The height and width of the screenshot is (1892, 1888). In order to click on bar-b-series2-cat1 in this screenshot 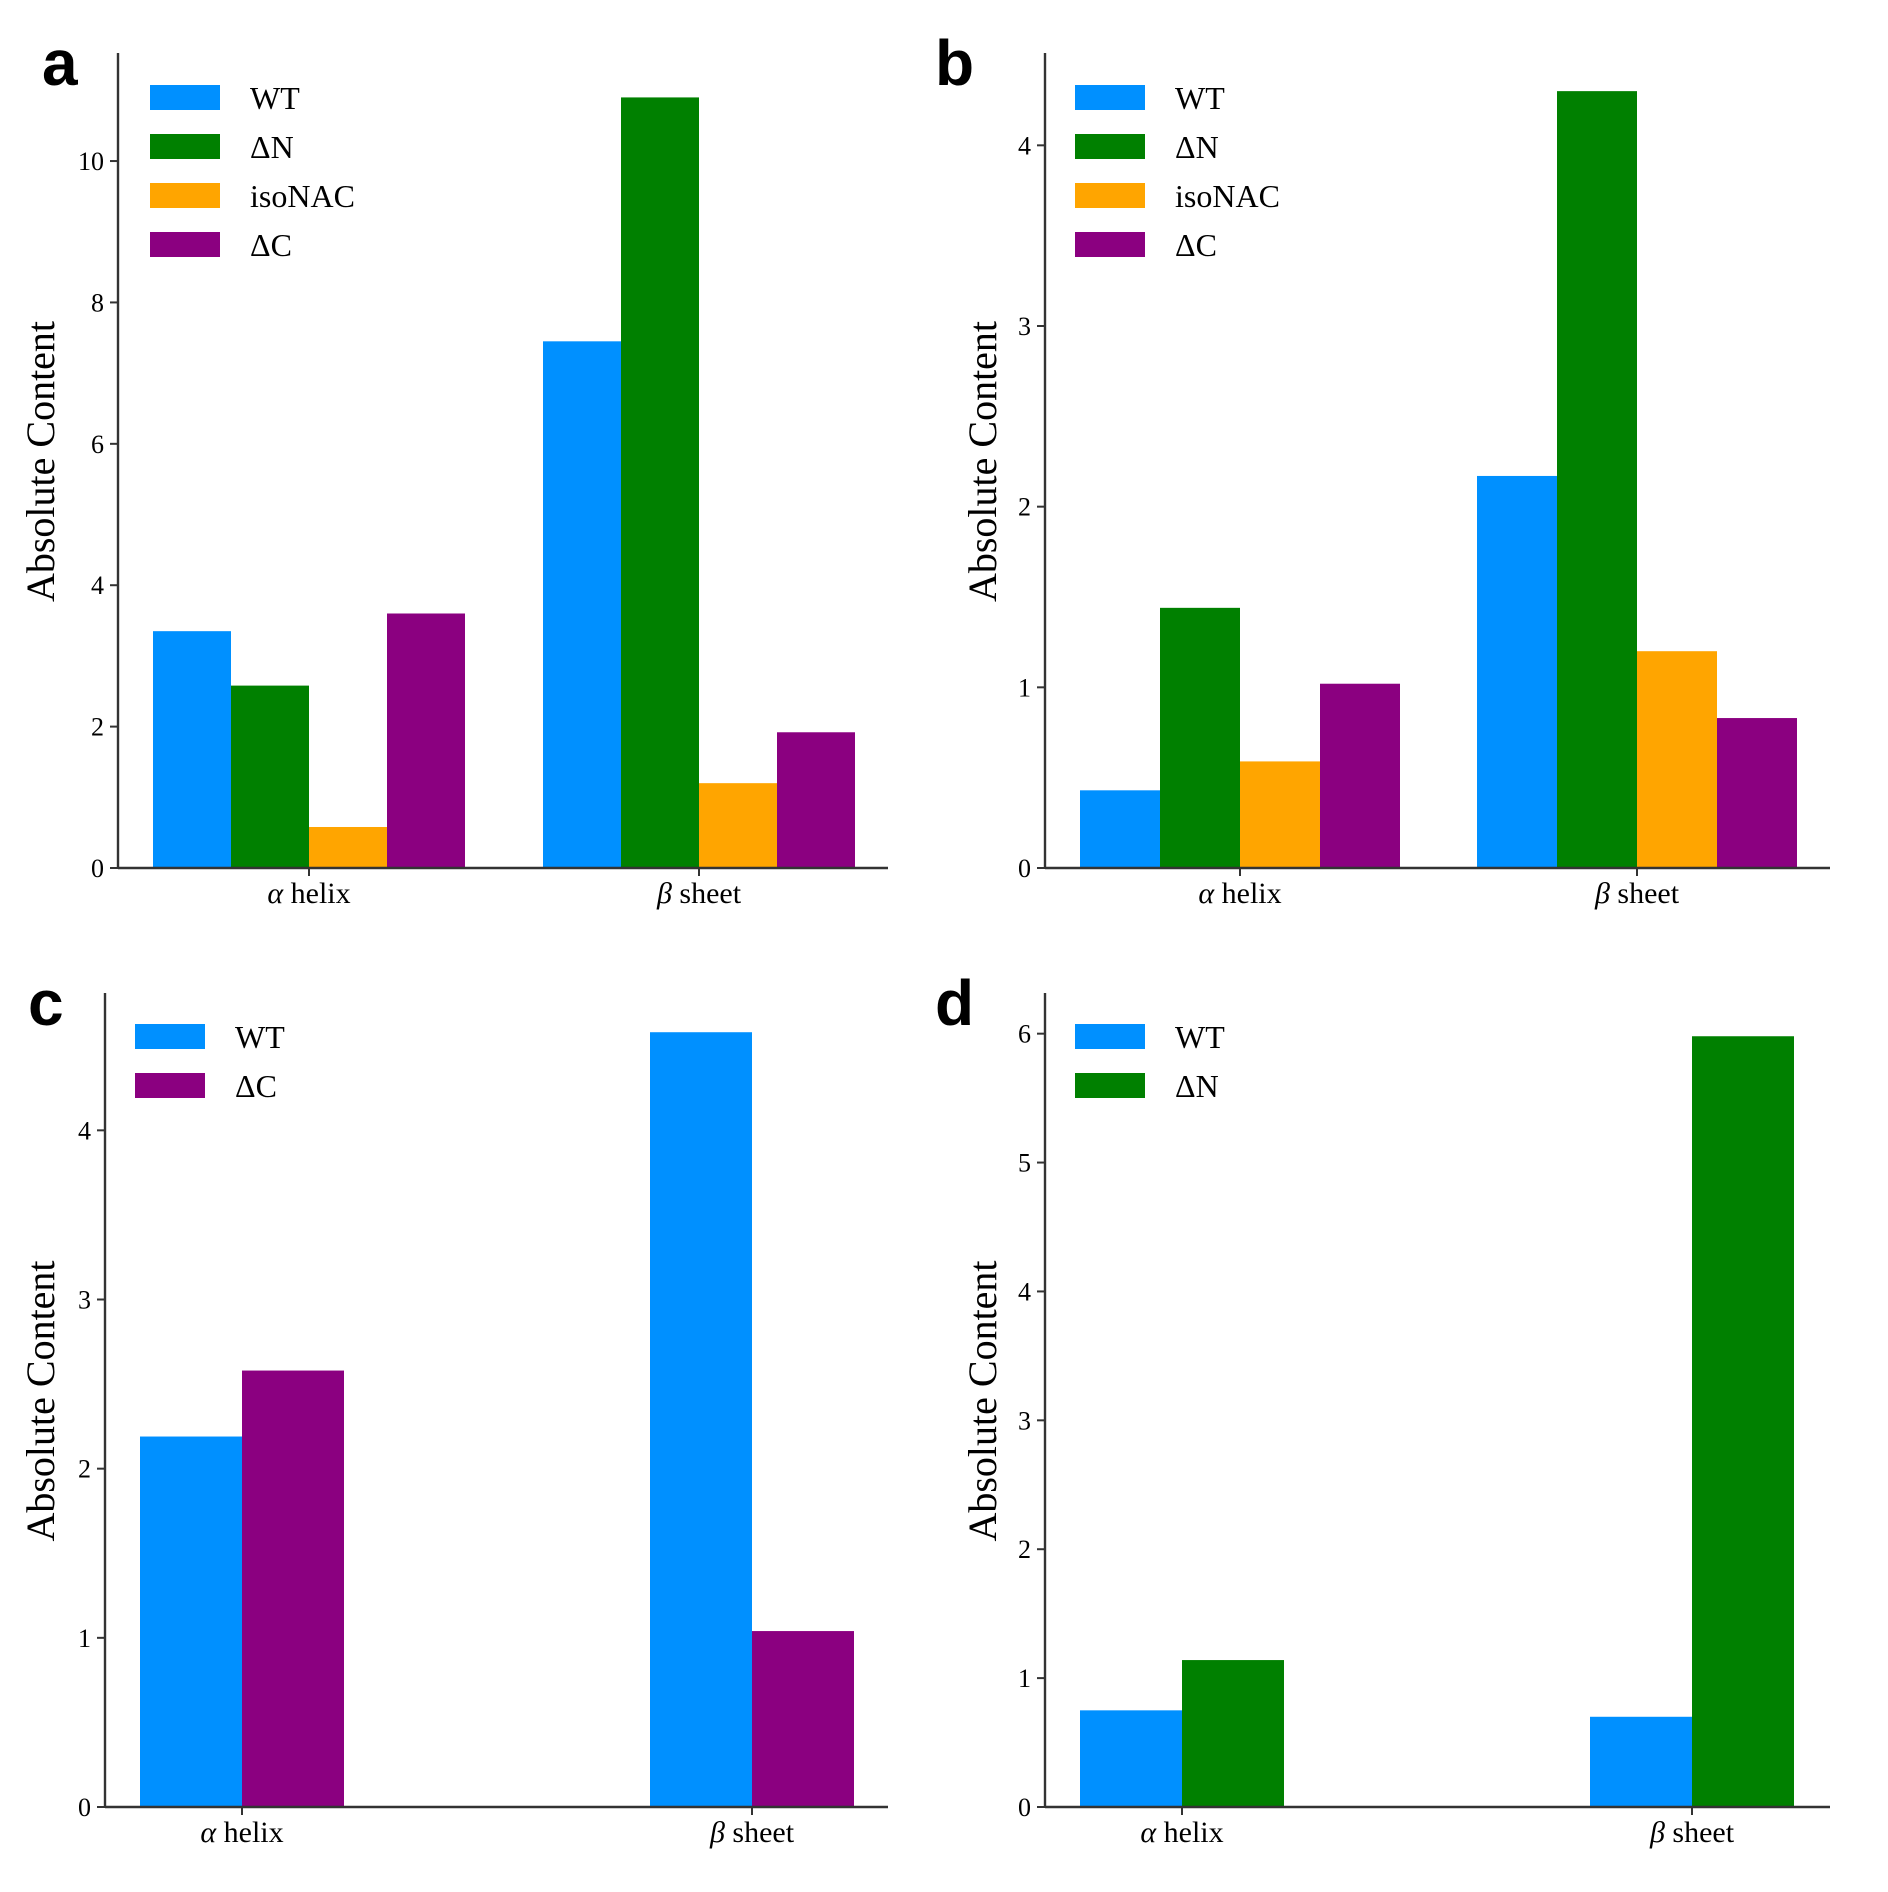, I will do `click(1677, 759)`.